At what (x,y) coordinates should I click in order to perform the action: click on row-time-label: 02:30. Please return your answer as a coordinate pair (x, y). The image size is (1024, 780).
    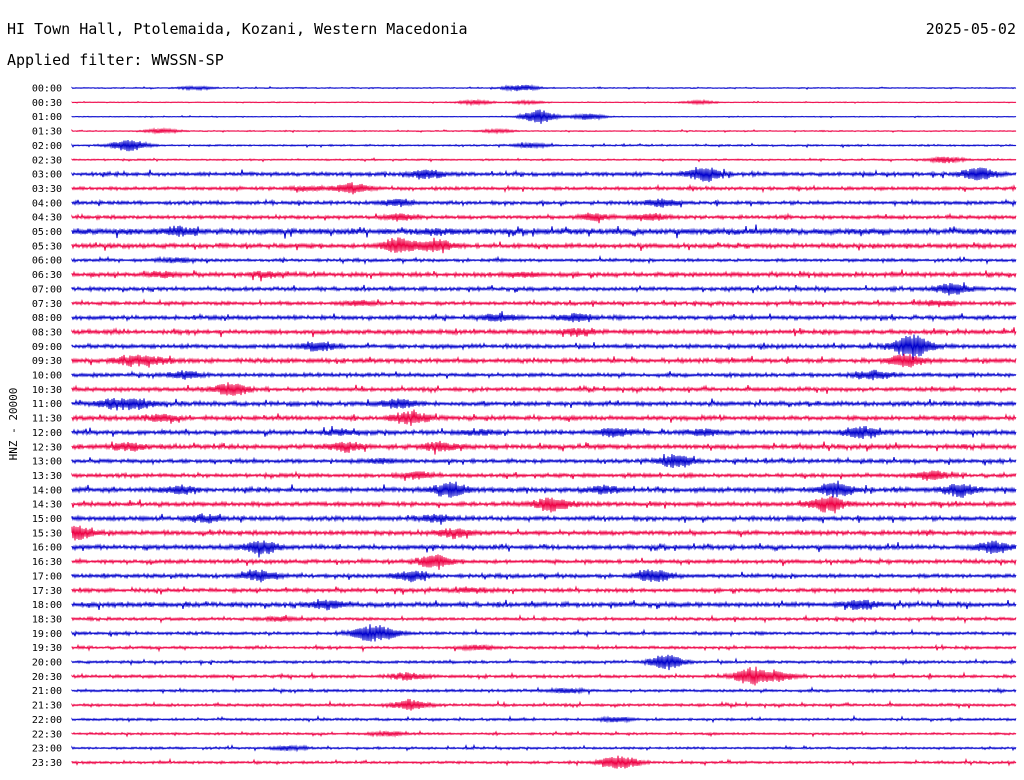
    Looking at the image, I should click on (47, 160).